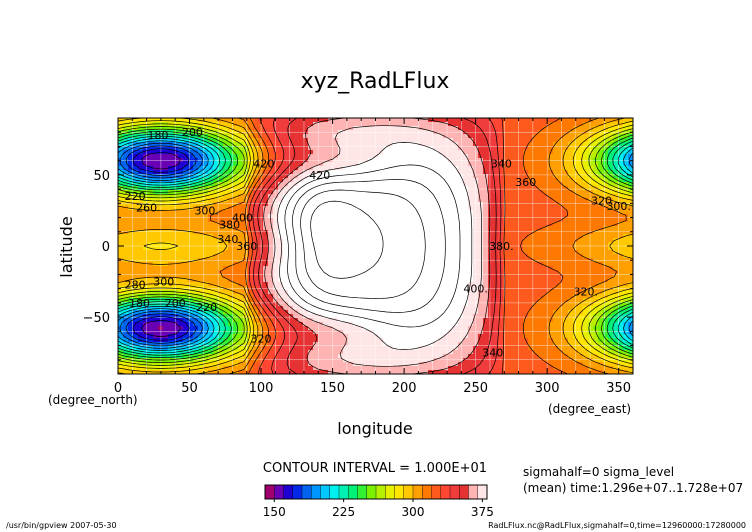  Describe the element at coordinates (598, 472) in the screenshot. I see `side-info-line-1: sigmahalf=0 sigma_level` at that location.